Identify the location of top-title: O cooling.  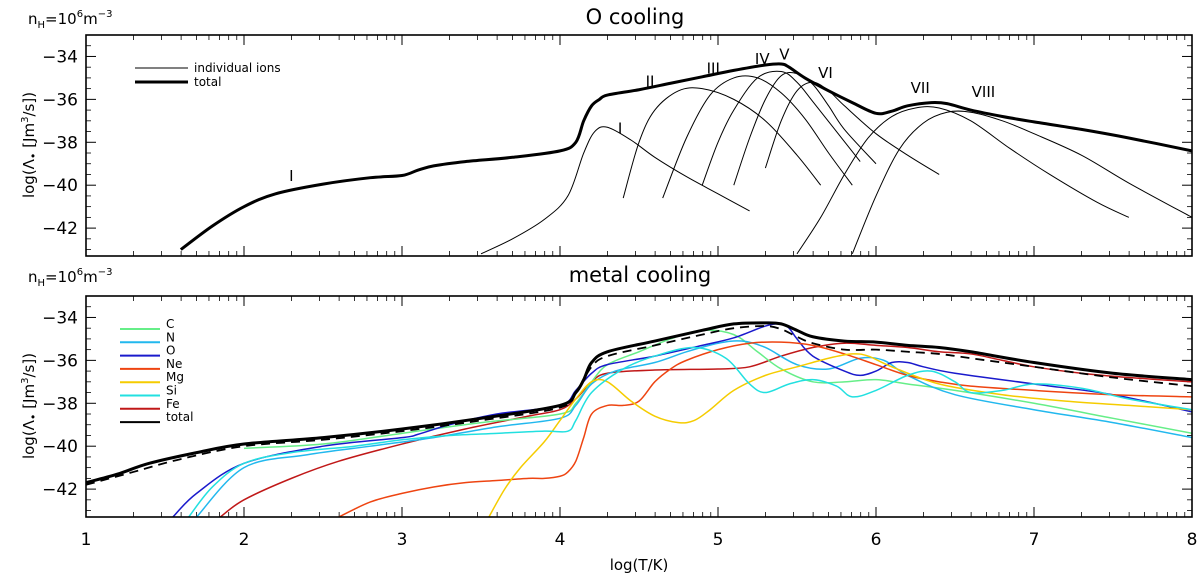
(635, 17).